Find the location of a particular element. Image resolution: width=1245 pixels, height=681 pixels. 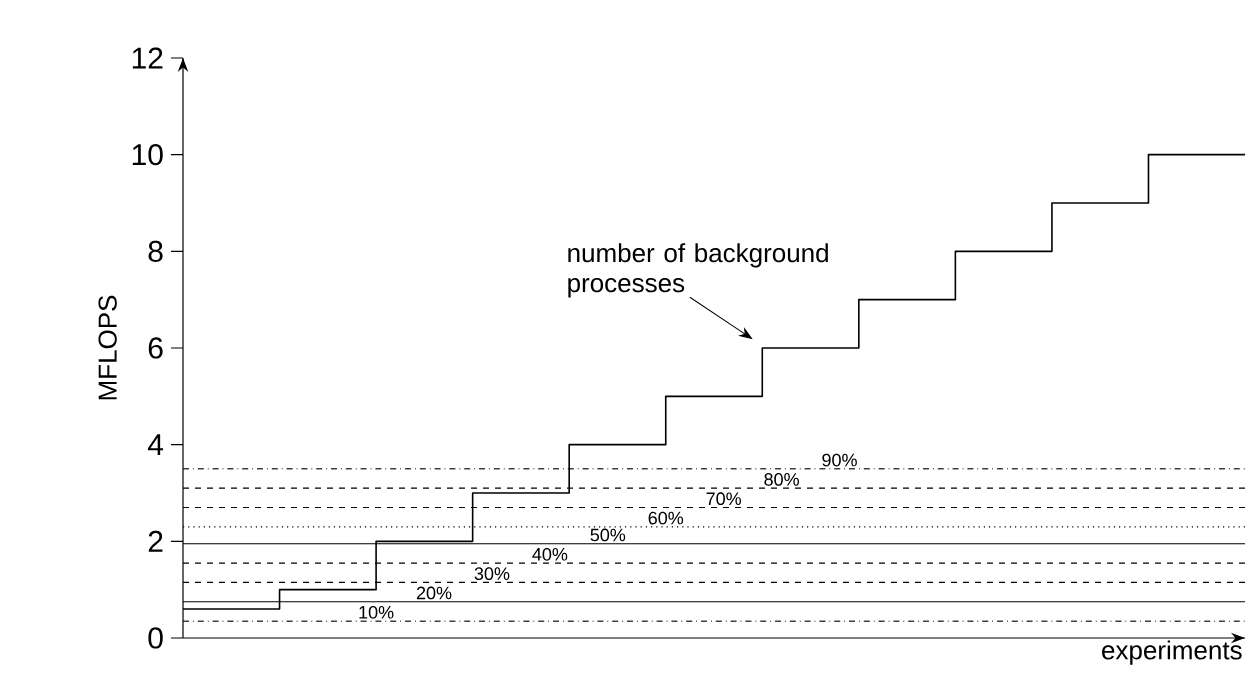

series-label: 40% is located at coordinates (550, 554).